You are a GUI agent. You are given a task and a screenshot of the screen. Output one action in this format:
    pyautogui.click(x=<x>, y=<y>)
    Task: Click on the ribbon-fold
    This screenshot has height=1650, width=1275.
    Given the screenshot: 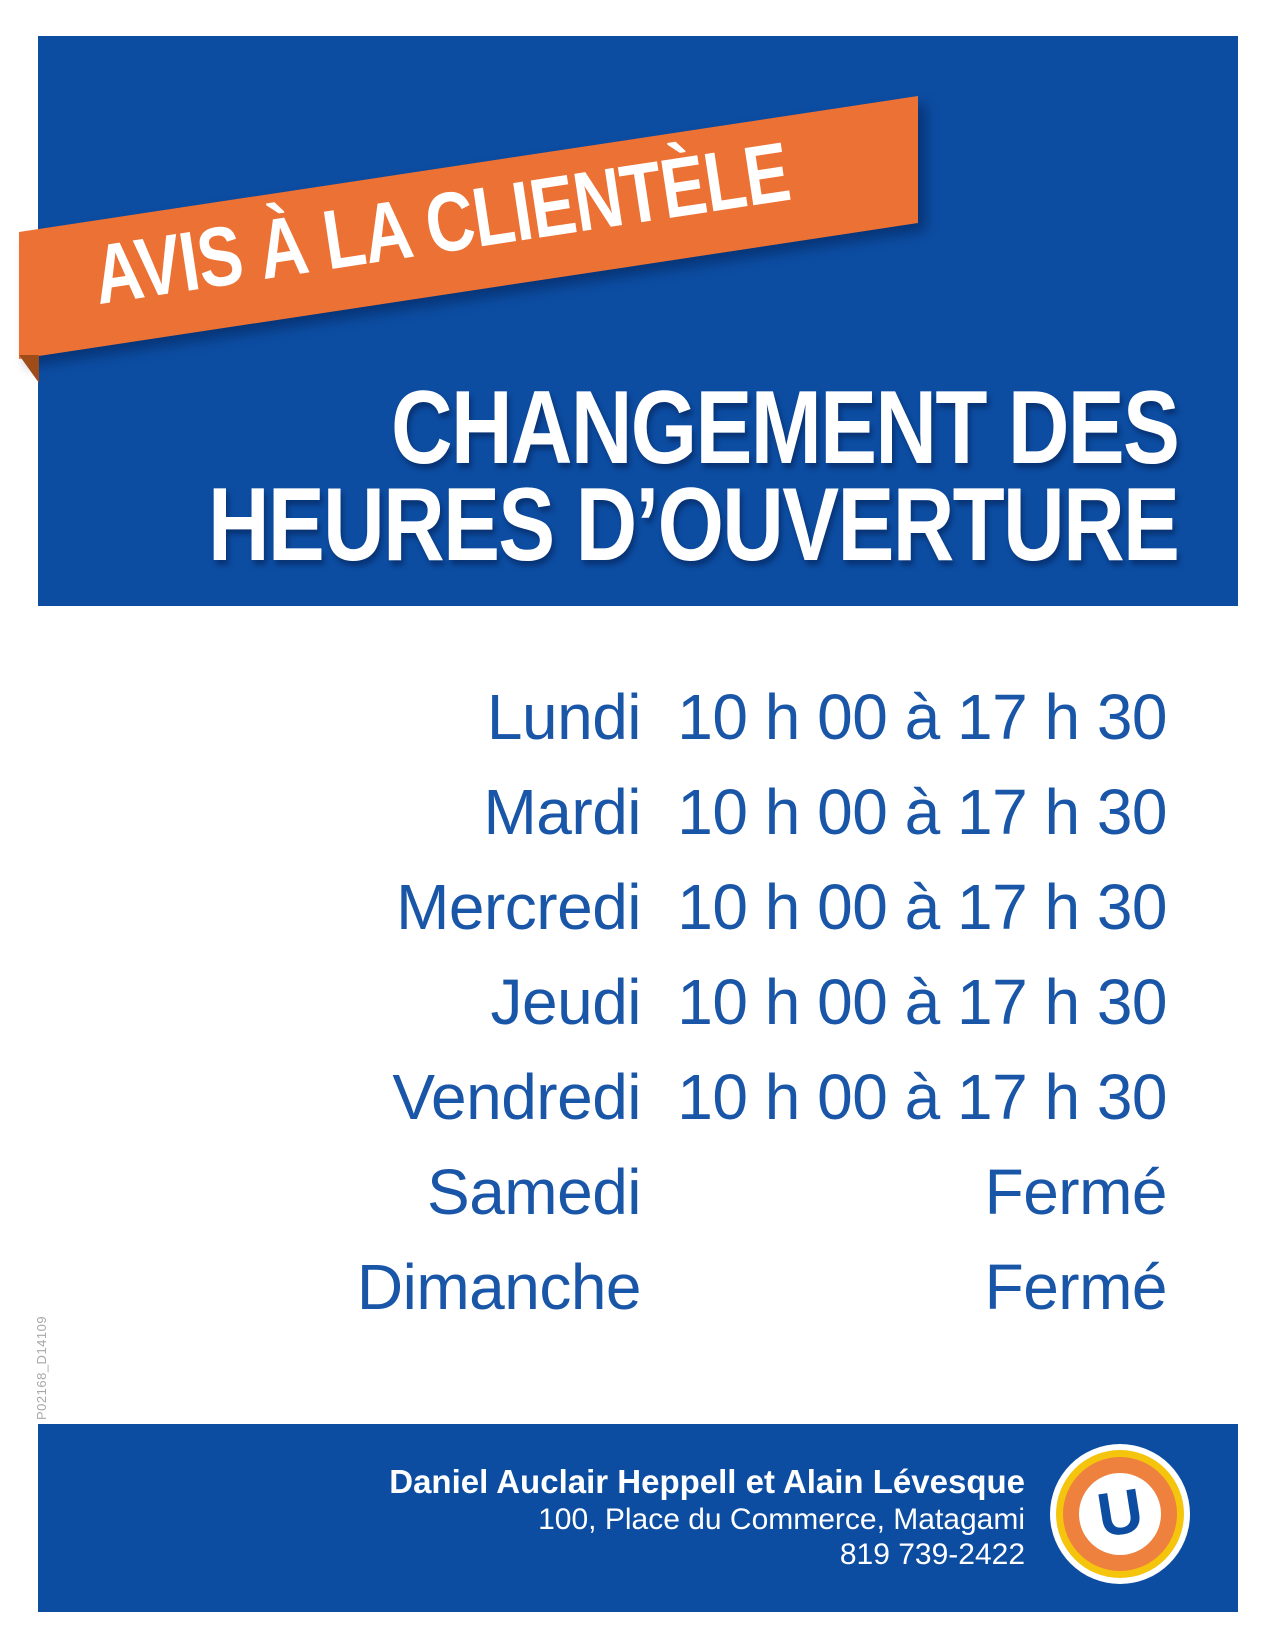 What is the action you would take?
    pyautogui.click(x=29, y=369)
    